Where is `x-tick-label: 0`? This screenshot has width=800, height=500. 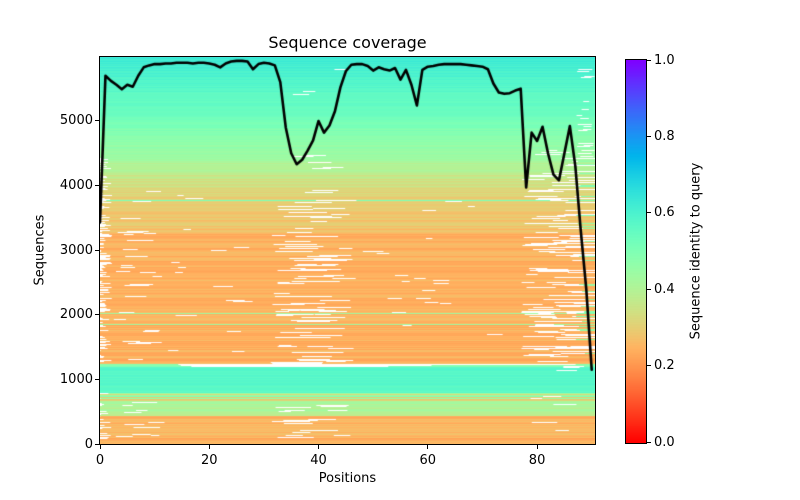
x-tick-label: 0 is located at coordinates (100, 460).